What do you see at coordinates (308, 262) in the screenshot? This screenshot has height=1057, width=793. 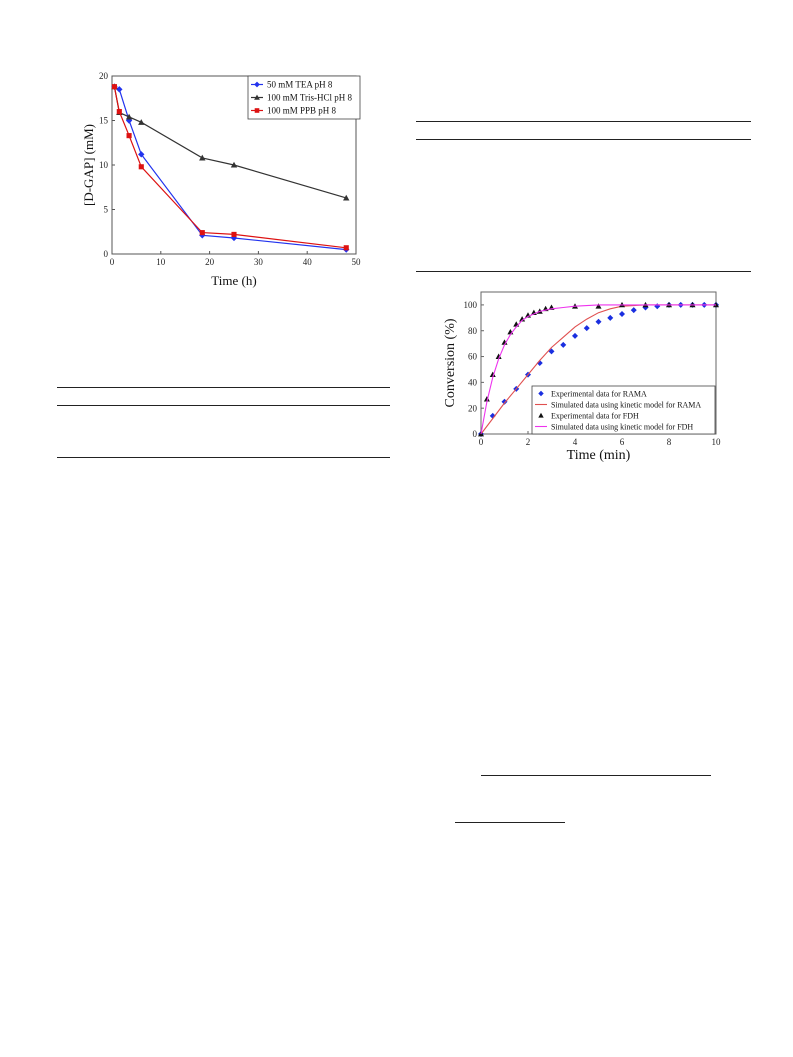 I see `x-tick-label: 40` at bounding box center [308, 262].